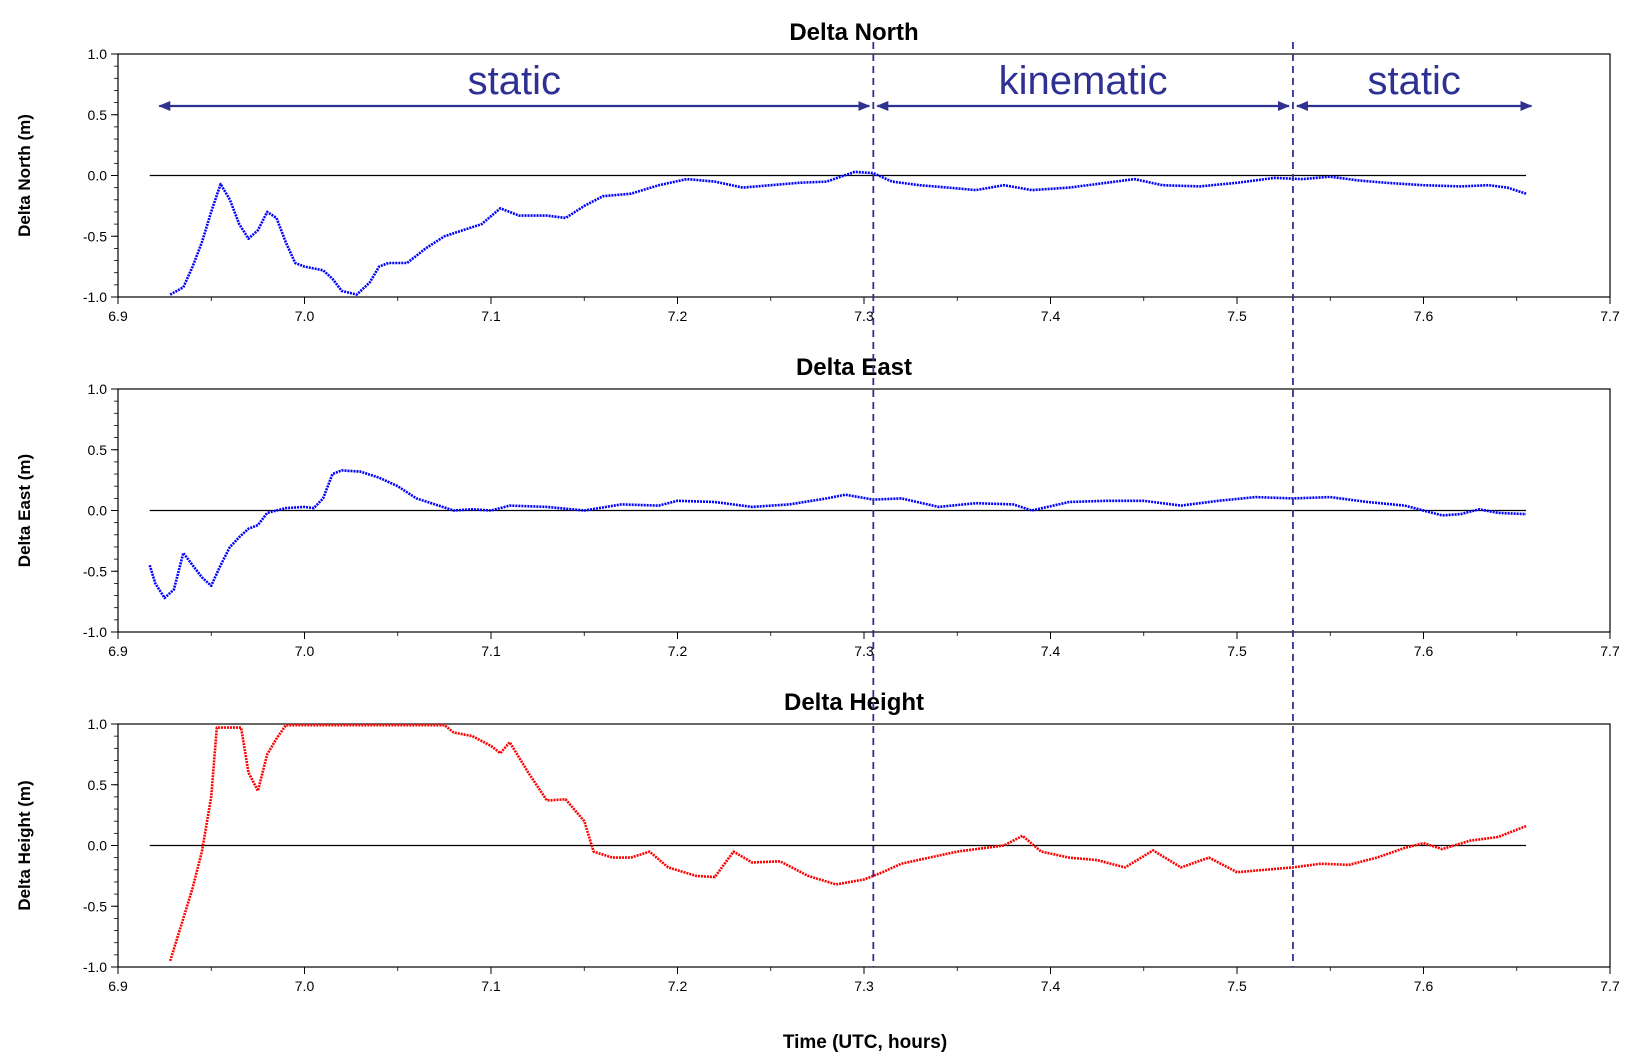 The image size is (1633, 1058). I want to click on panel-title: Delta East, so click(854, 367).